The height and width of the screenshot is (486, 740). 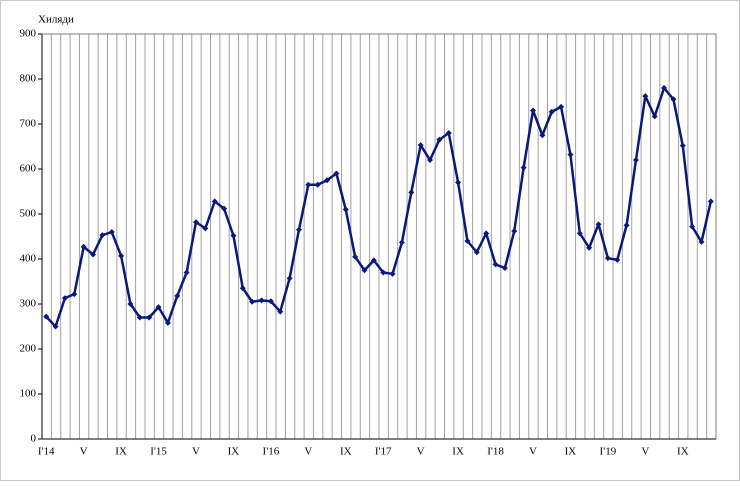 I want to click on y-tick-label: 500, so click(x=28, y=214).